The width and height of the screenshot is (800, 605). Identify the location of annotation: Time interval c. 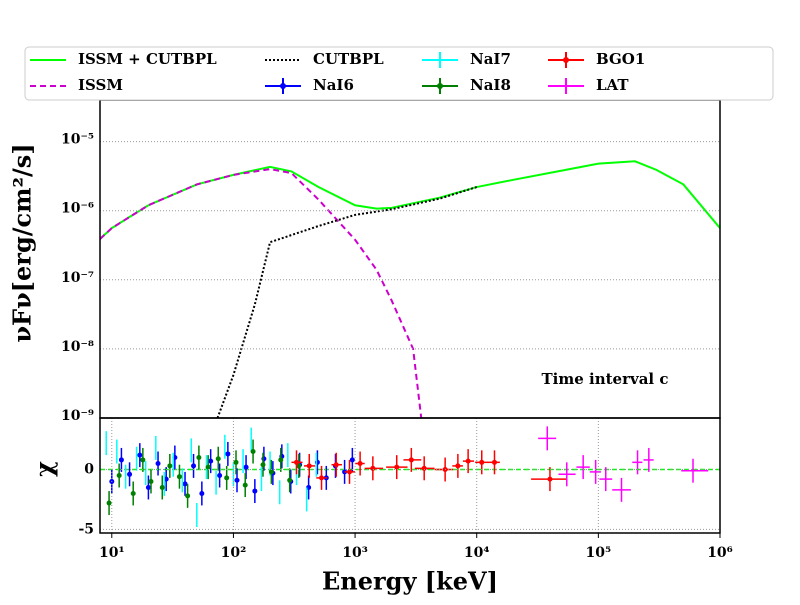
(605, 379).